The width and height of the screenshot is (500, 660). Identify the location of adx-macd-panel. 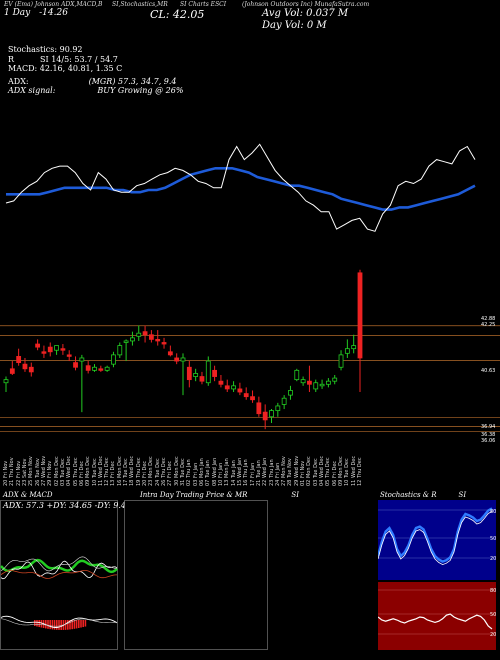
(59, 575).